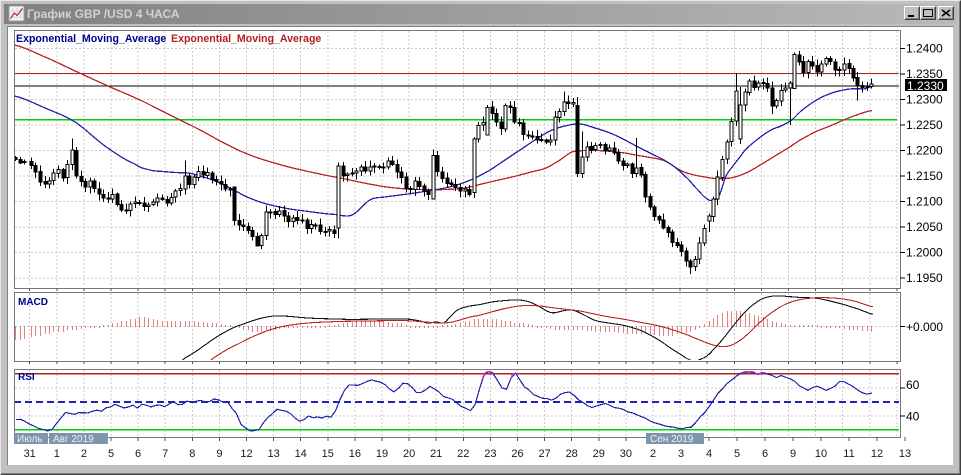 The height and width of the screenshot is (475, 961). I want to click on svg-text: 3, so click(681, 454).